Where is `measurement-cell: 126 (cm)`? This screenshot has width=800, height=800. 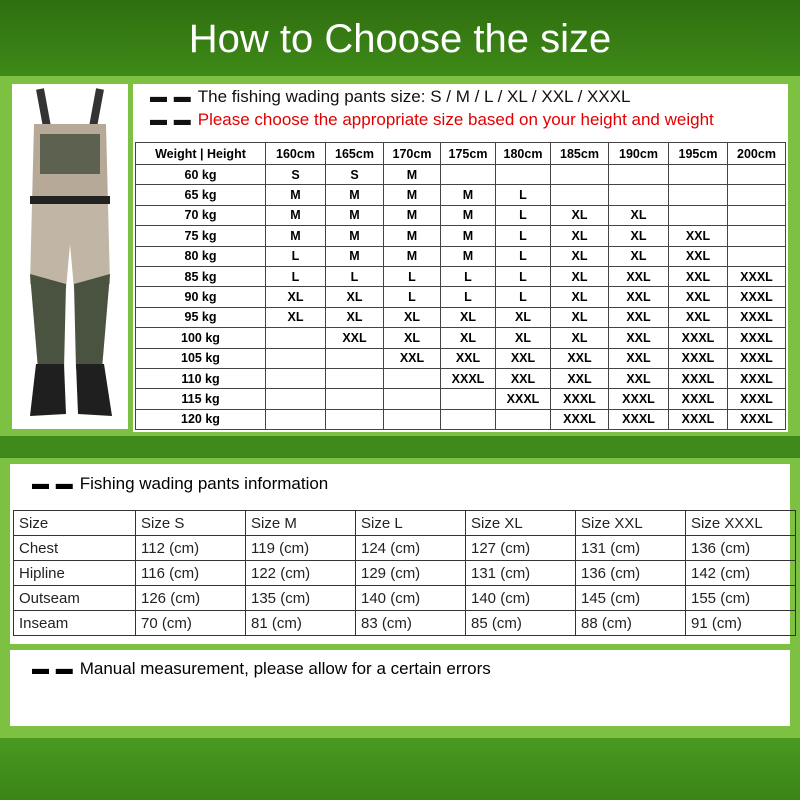 measurement-cell: 126 (cm) is located at coordinates (190, 598).